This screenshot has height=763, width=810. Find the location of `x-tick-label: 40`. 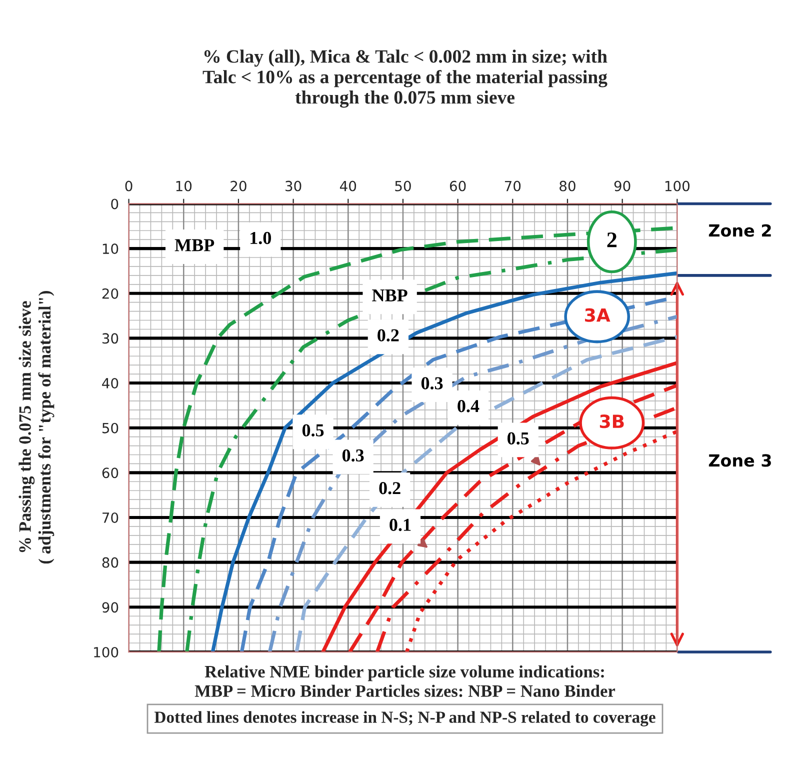

x-tick-label: 40 is located at coordinates (348, 186).